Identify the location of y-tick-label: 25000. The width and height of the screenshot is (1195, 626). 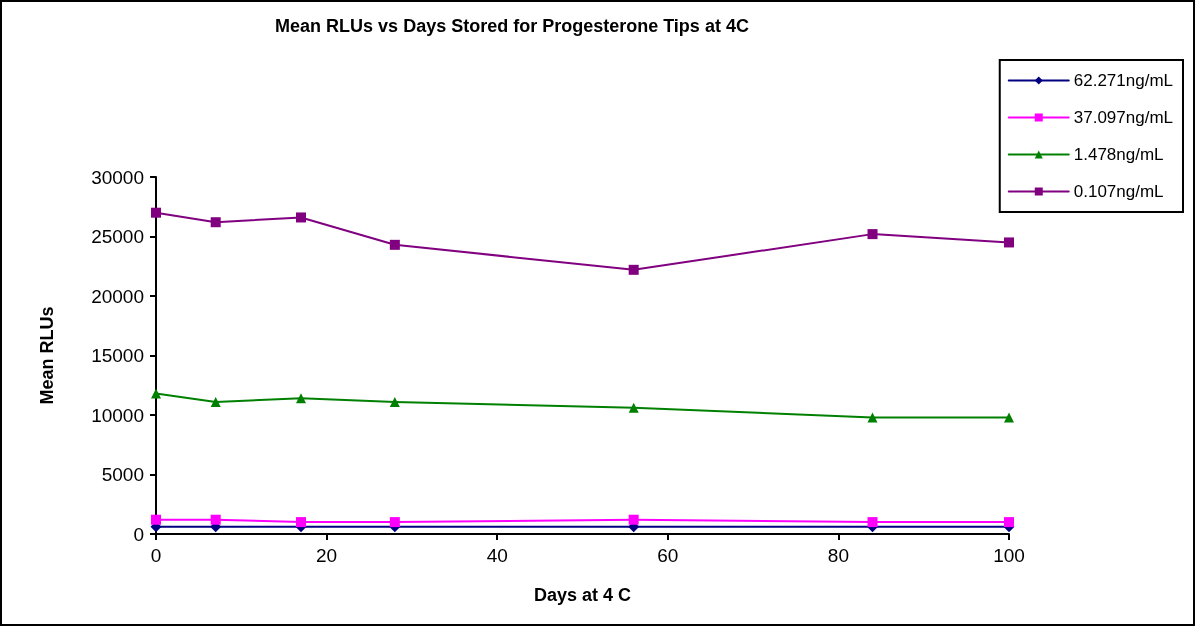
(117, 236).